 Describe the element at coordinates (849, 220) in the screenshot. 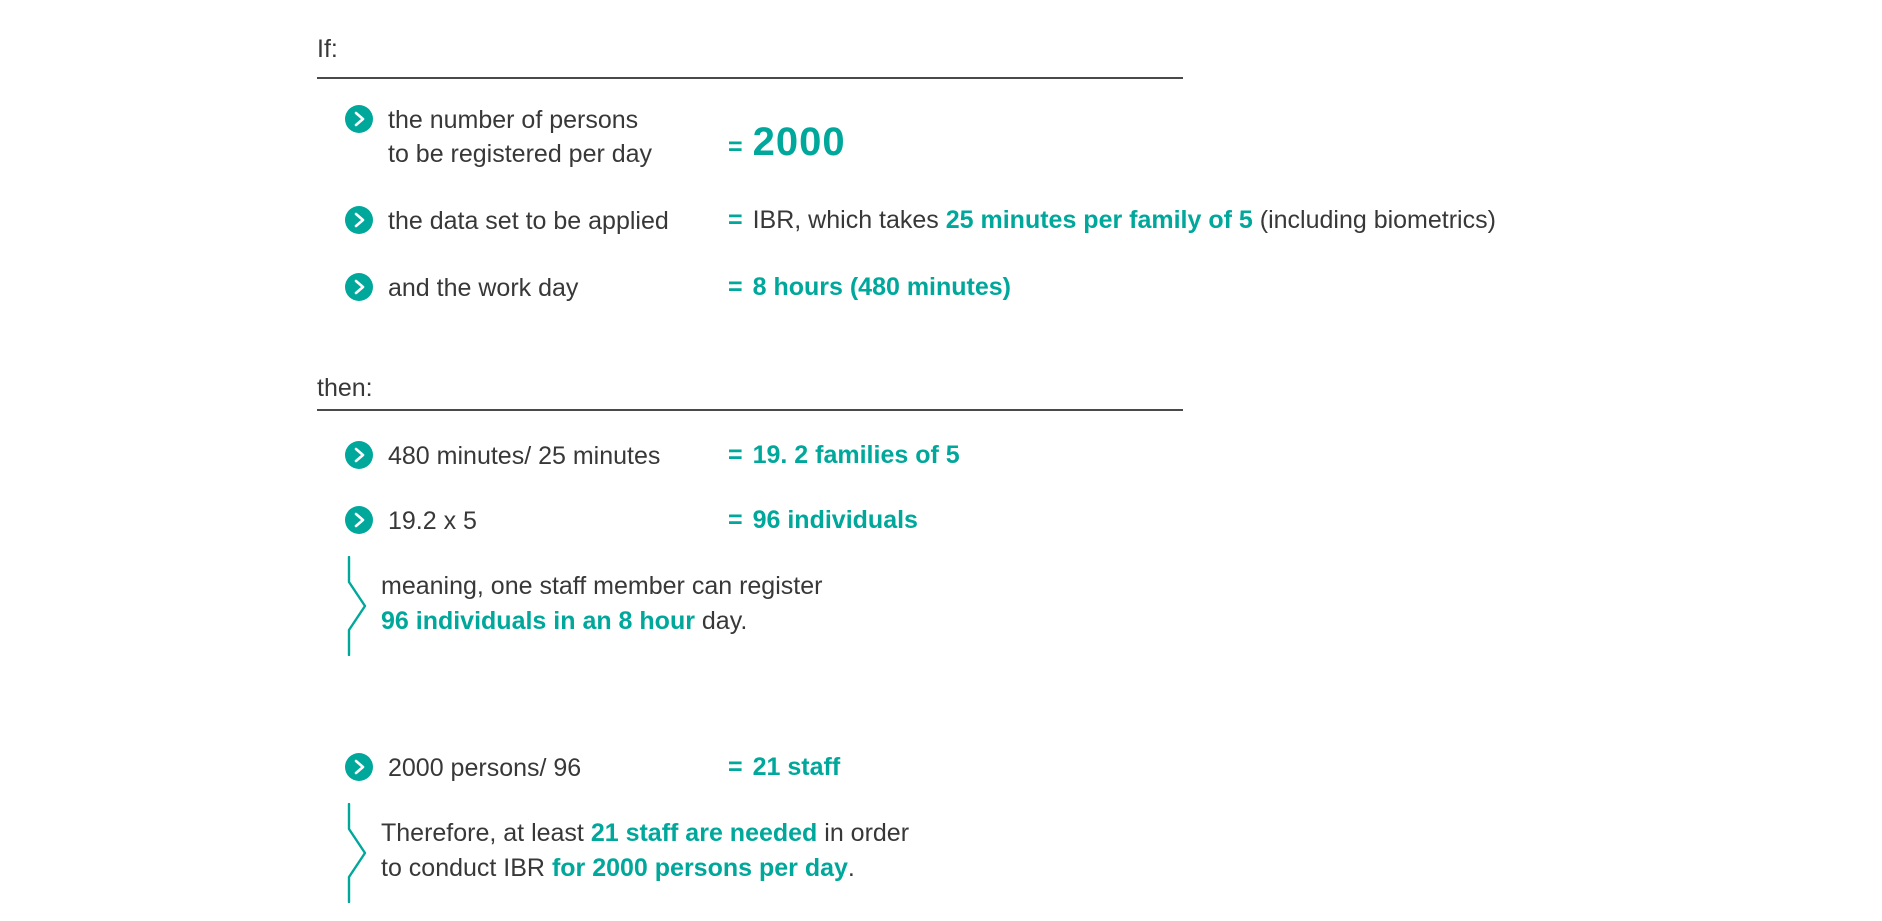

I see `value-plain: IBR, which takes` at that location.